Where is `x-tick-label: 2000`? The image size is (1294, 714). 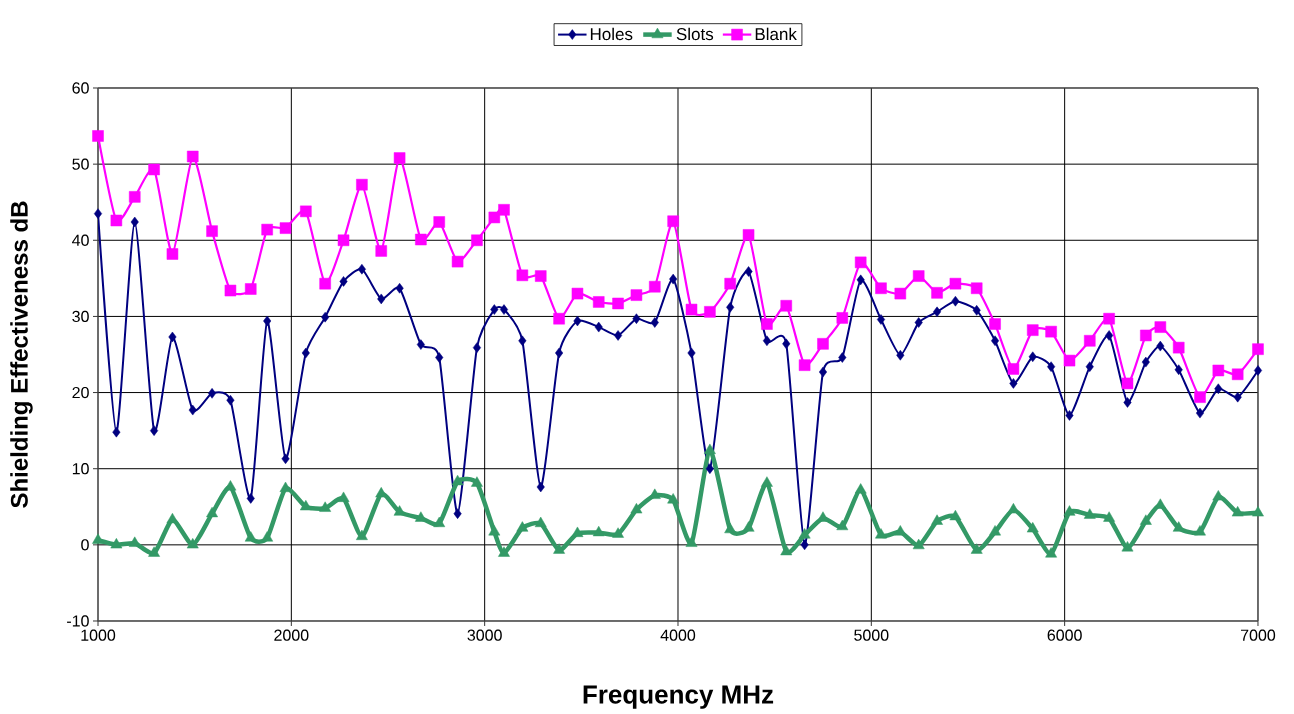
x-tick-label: 2000 is located at coordinates (291, 635).